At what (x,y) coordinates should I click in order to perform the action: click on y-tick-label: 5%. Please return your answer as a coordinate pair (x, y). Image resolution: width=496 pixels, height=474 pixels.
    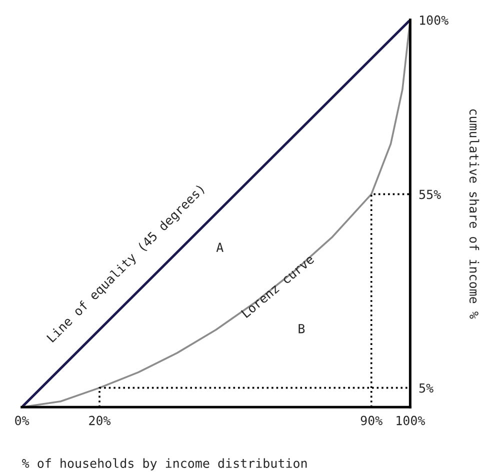
    Looking at the image, I should click on (426, 388).